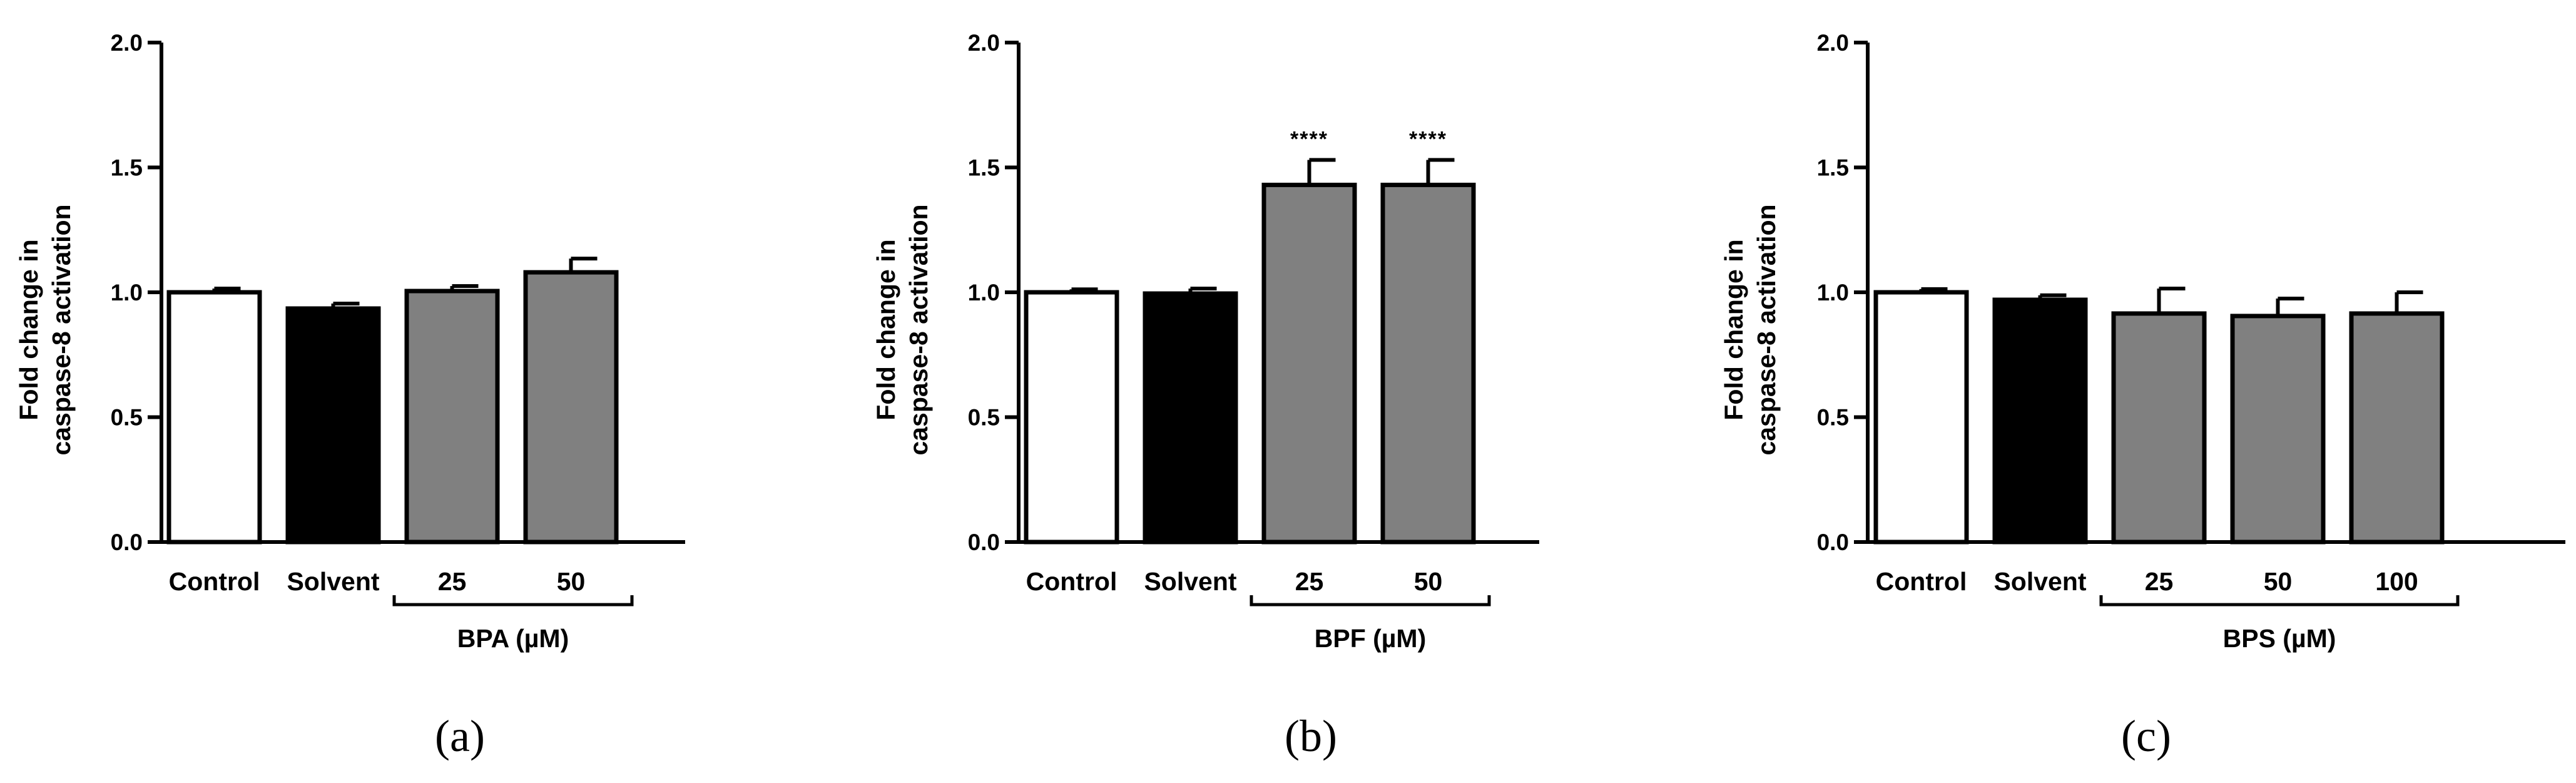 The height and width of the screenshot is (783, 2576). I want to click on panel-label: (c), so click(2146, 736).